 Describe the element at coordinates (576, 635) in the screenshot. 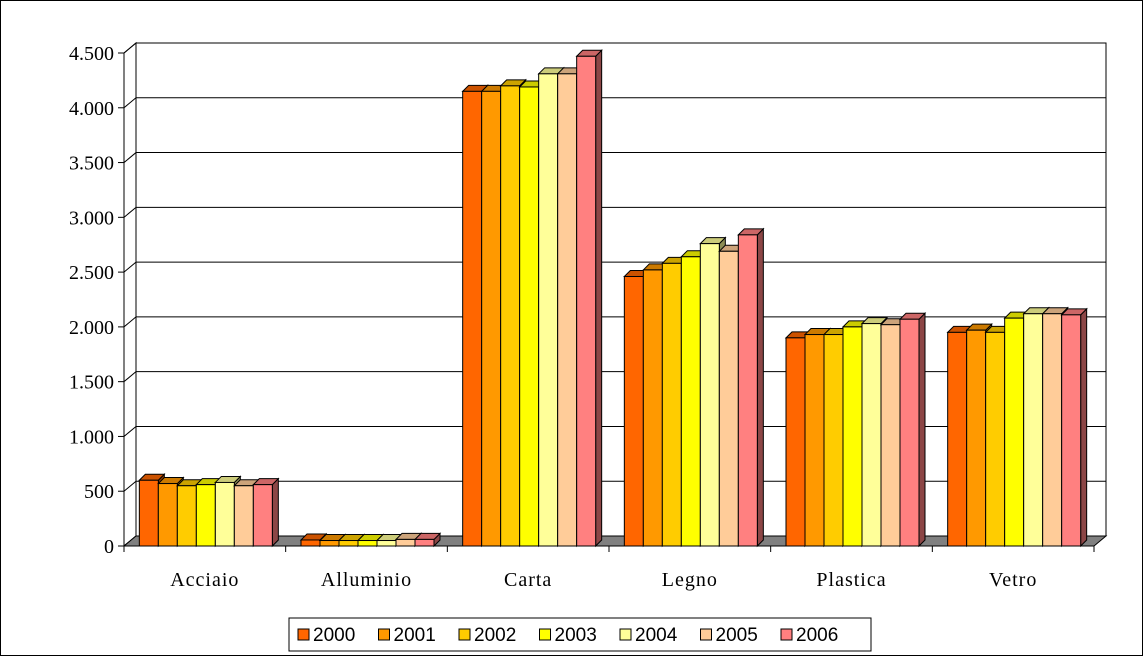

I see `legend-label: 2003` at that location.